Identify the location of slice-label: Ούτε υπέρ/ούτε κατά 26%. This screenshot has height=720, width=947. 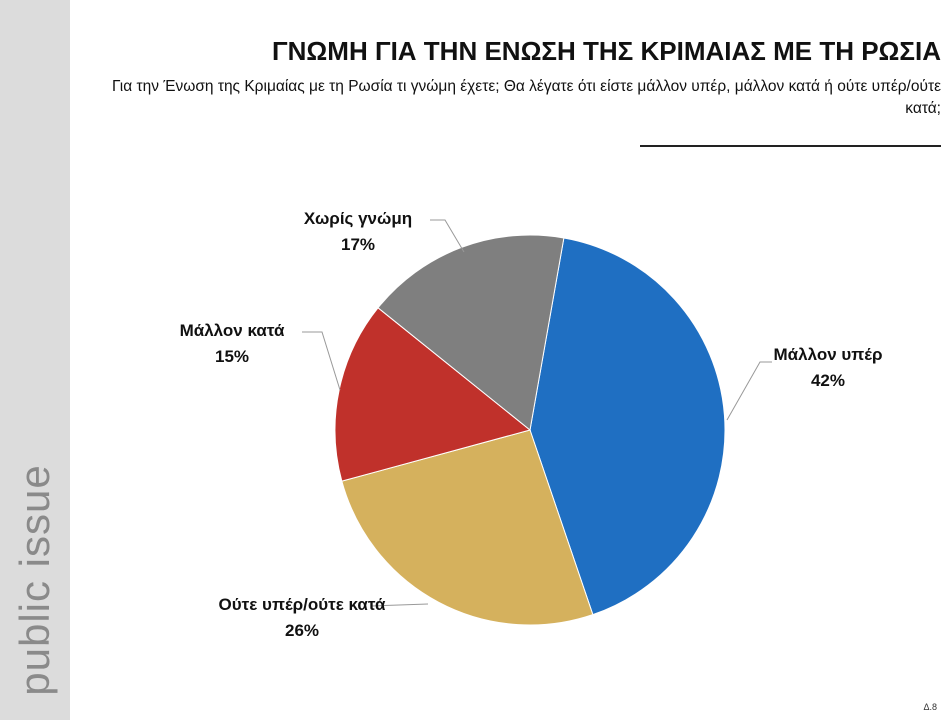
(302, 618).